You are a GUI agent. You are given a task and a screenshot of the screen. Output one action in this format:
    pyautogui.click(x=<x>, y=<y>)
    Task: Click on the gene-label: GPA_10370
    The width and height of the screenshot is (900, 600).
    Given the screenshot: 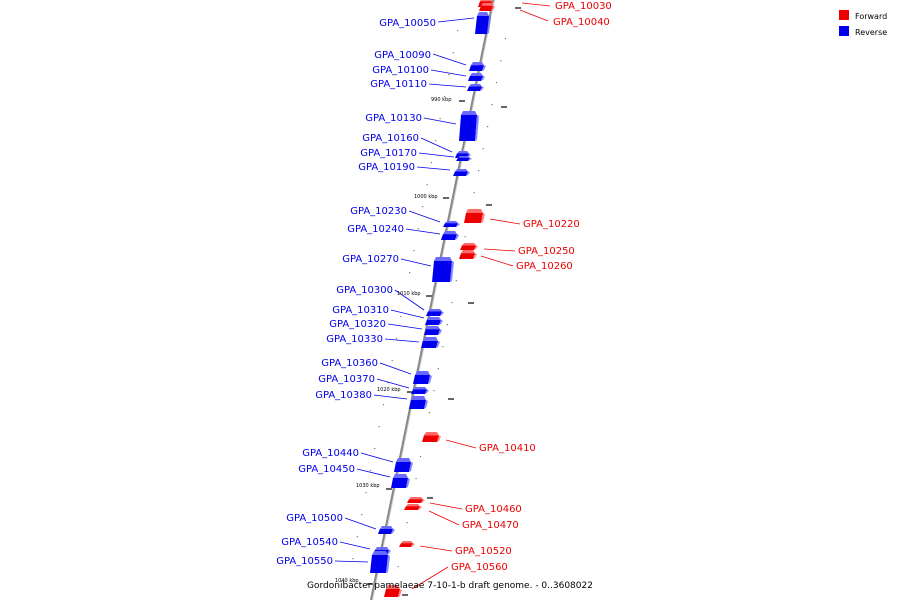 What is the action you would take?
    pyautogui.click(x=346, y=379)
    